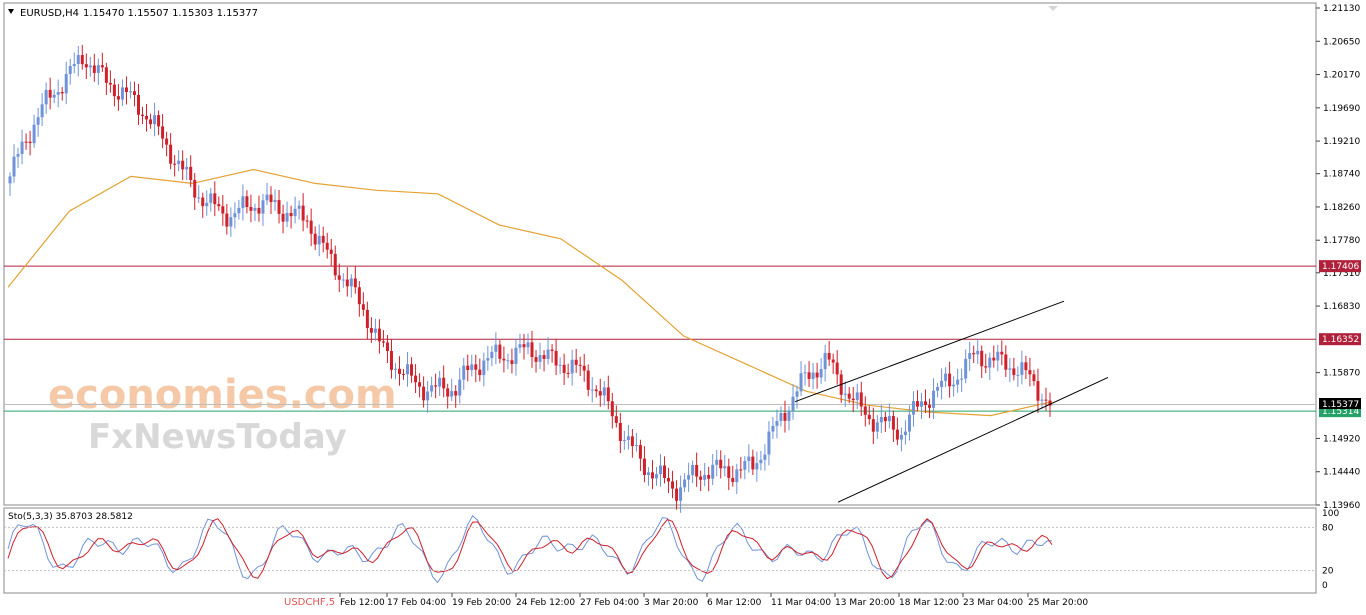 Image resolution: width=1366 pixels, height=615 pixels. I want to click on level-price-tags: 1.17406 1.16352 1.15314, so click(1340, 339).